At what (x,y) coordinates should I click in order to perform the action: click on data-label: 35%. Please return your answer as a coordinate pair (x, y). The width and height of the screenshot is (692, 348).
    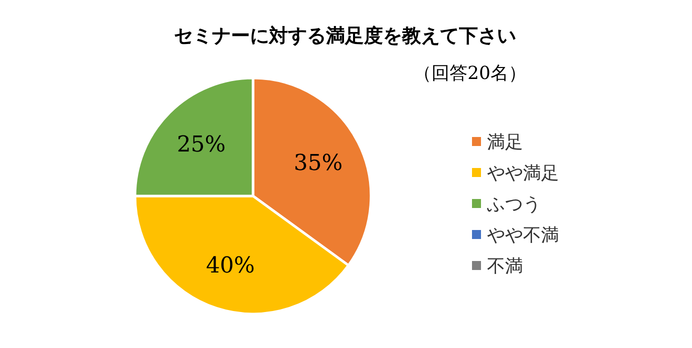
    Looking at the image, I should click on (318, 163).